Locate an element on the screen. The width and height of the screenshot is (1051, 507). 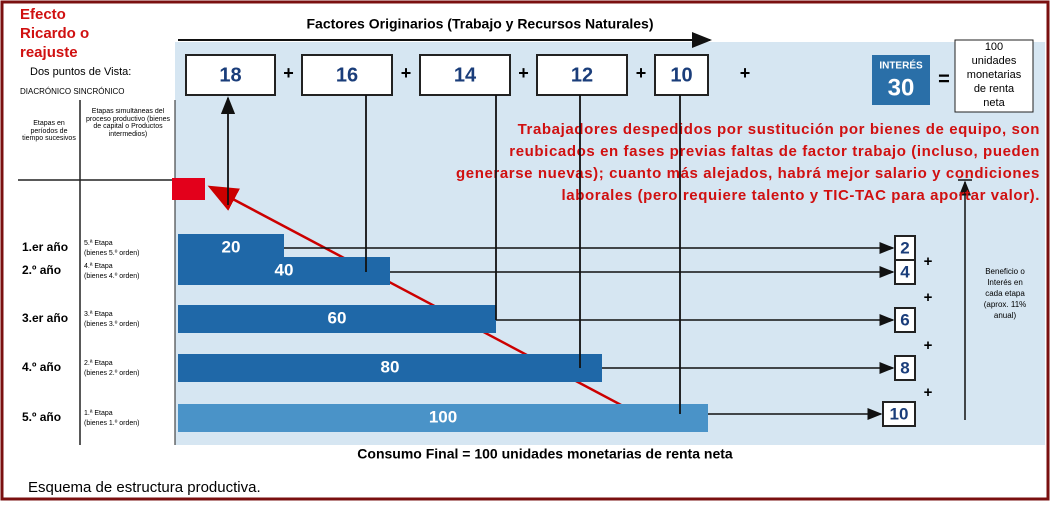
benefit-value: 6 is located at coordinates (904, 319).